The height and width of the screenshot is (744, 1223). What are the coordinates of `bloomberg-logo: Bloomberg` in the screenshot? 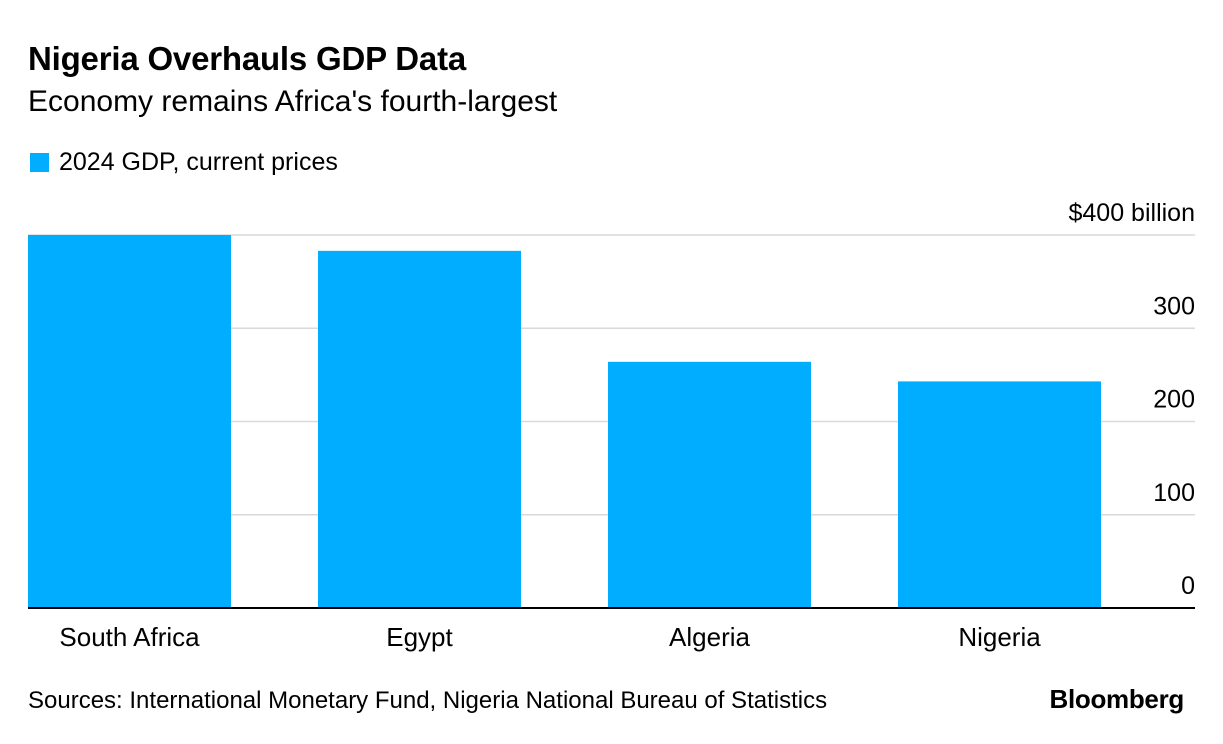 It's located at (1116, 699).